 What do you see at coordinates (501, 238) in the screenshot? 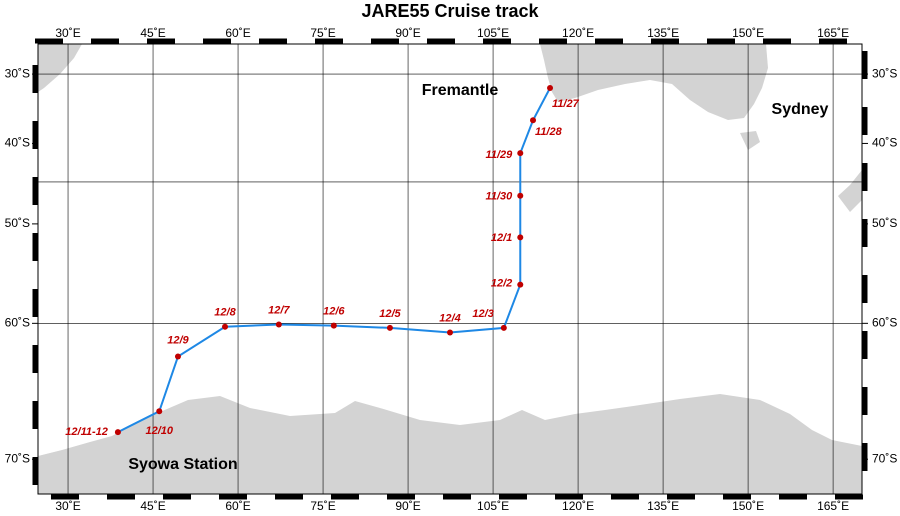
I see `station-label: 12/1` at bounding box center [501, 238].